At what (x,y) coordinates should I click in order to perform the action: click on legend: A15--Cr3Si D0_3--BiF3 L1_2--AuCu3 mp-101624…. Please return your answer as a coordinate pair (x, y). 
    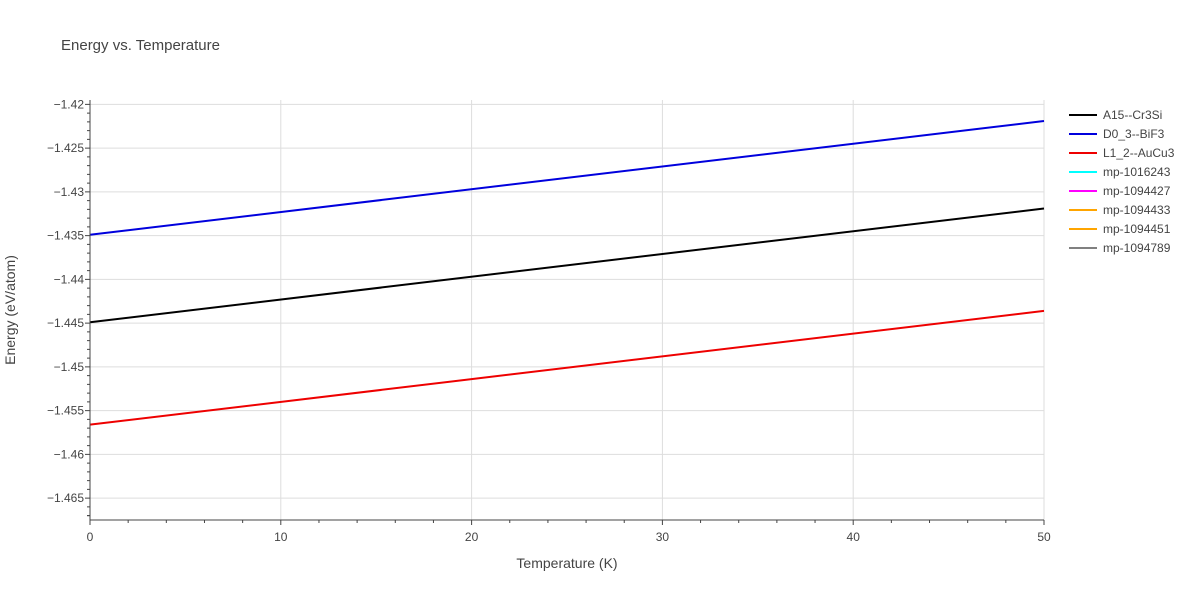
    Looking at the image, I should click on (1122, 181).